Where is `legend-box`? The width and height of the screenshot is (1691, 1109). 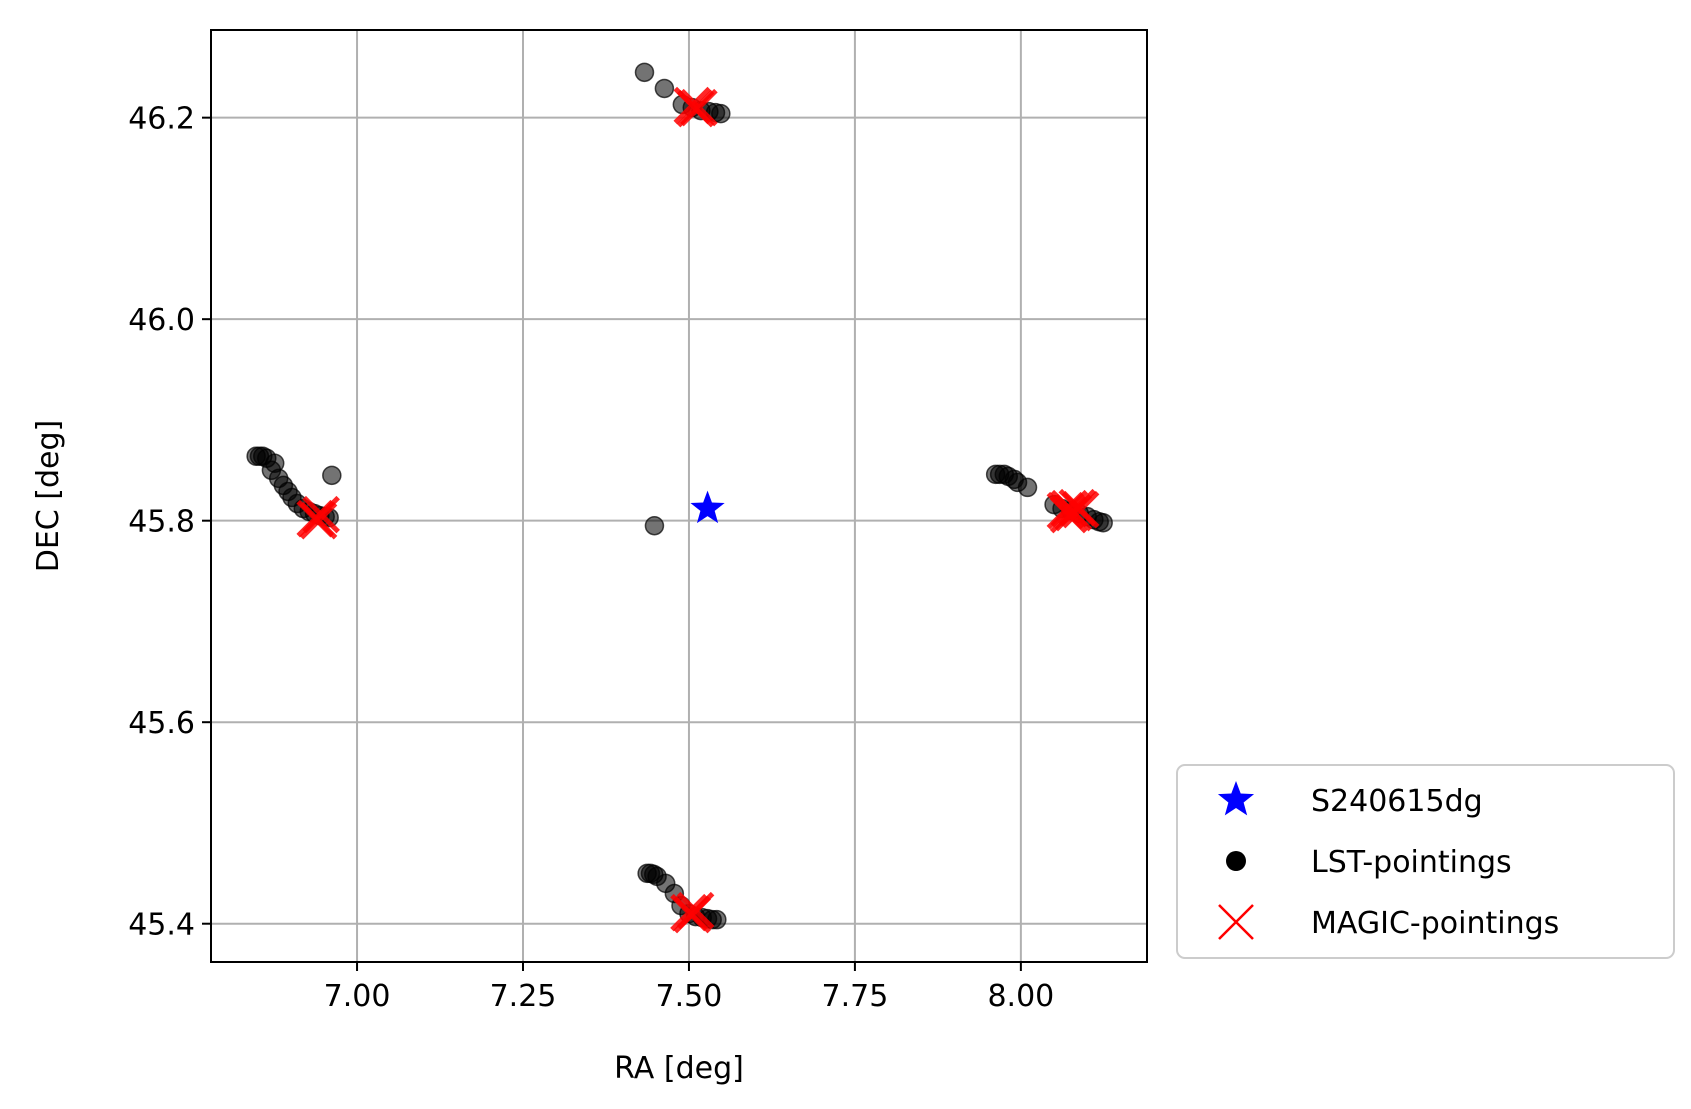
legend-box is located at coordinates (1425, 861).